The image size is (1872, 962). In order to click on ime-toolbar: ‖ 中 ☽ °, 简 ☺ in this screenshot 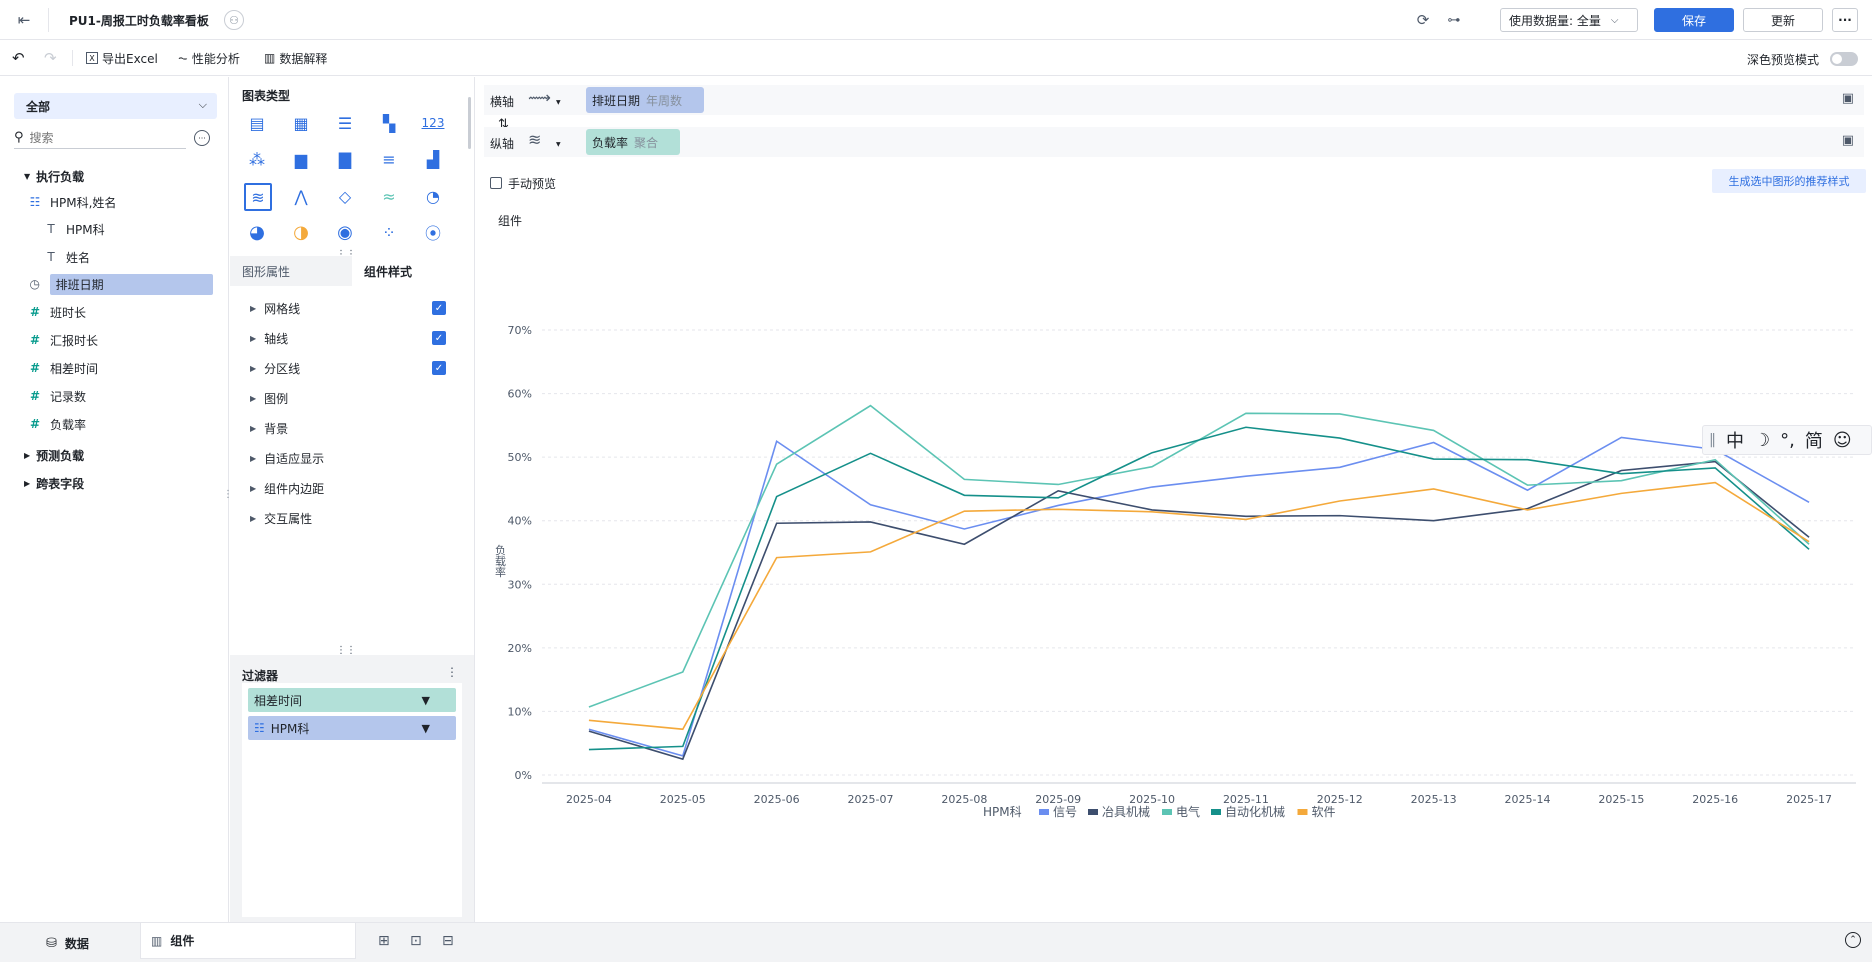, I will do `click(1787, 440)`.